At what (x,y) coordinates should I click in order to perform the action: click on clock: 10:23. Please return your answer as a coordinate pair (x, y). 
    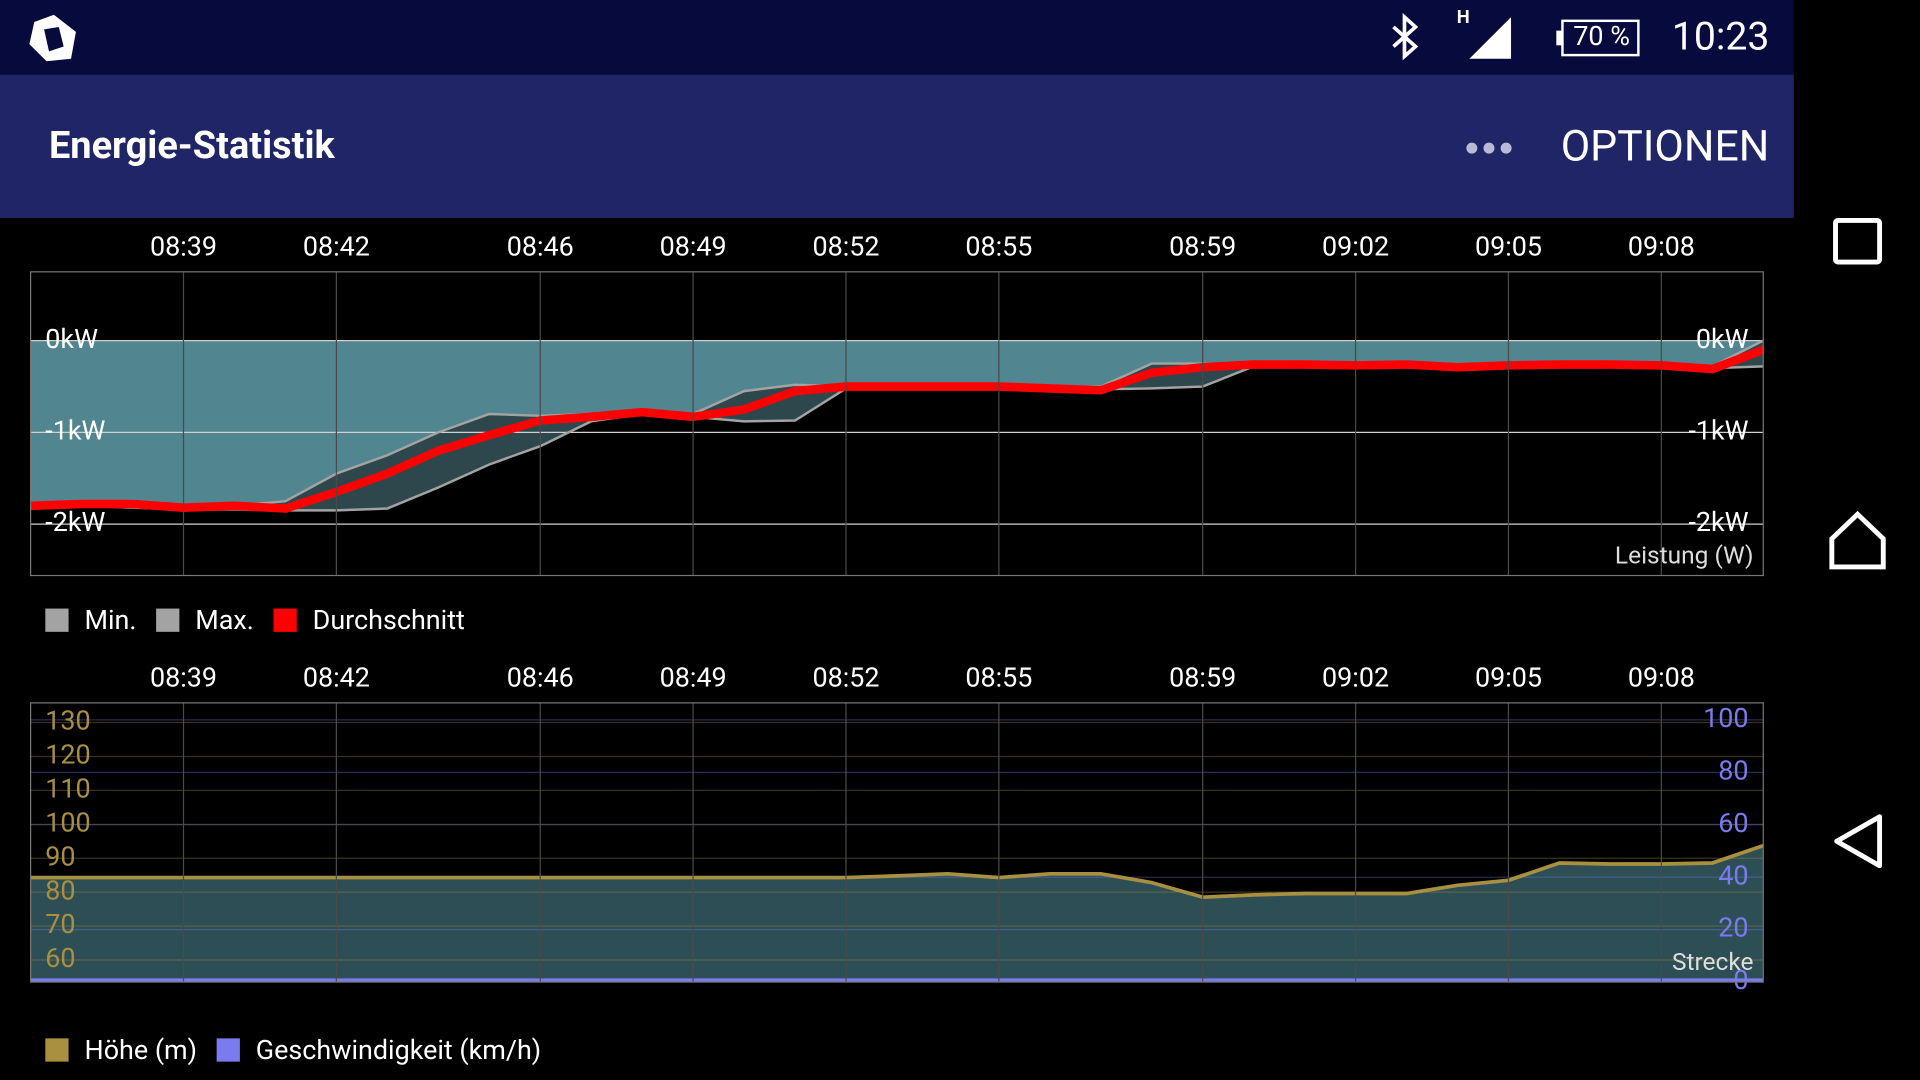
    Looking at the image, I should click on (1721, 37).